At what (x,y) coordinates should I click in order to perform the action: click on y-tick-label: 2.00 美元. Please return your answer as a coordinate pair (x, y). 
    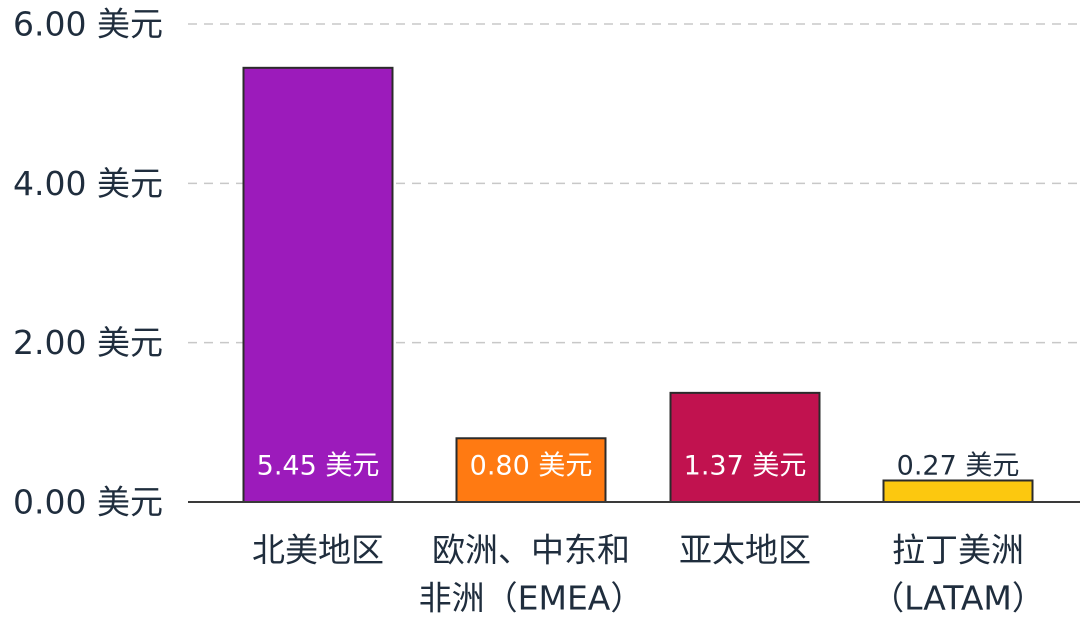
    Looking at the image, I should click on (88, 342).